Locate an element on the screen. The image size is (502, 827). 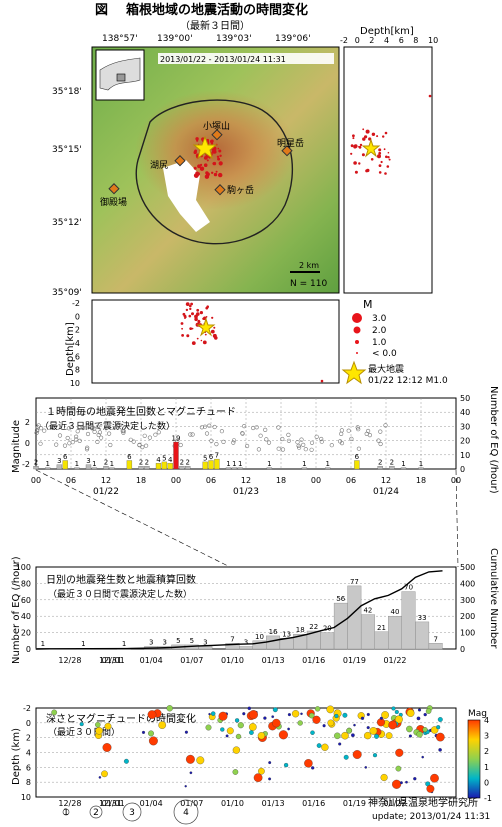
size-legend-label: 2 is located at coordinates (96, 813).